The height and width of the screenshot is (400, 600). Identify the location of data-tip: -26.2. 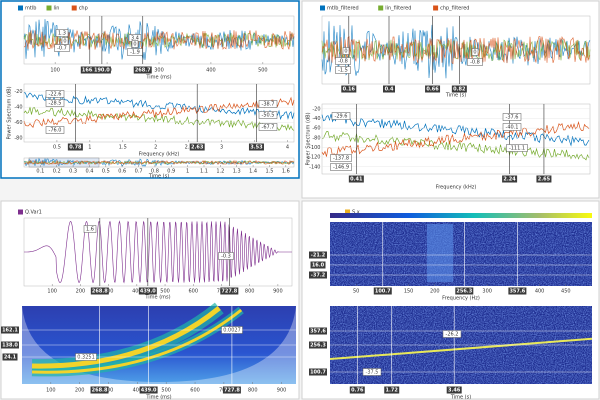
(452, 335).